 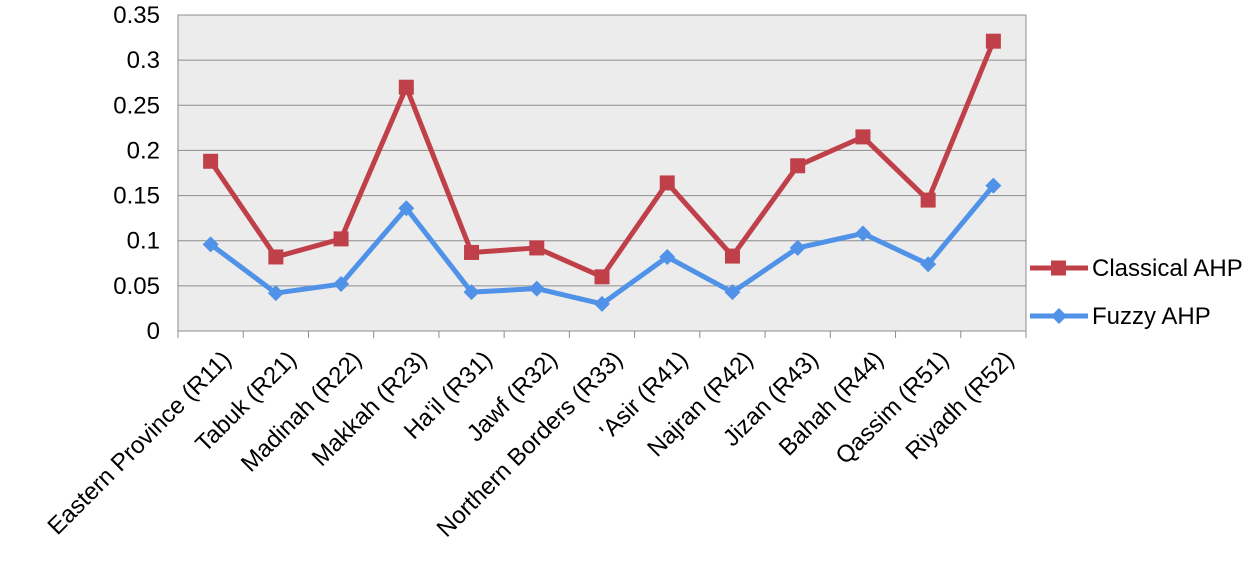 I want to click on legend-marker-square, so click(x=1058, y=268).